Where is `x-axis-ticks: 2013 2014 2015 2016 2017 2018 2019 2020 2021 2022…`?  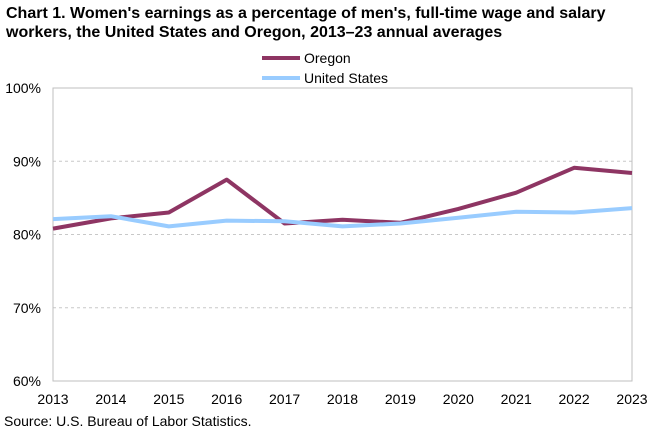 x-axis-ticks: 2013 2014 2015 2016 2017 2018 2019 2020 2021 2022… is located at coordinates (342, 399).